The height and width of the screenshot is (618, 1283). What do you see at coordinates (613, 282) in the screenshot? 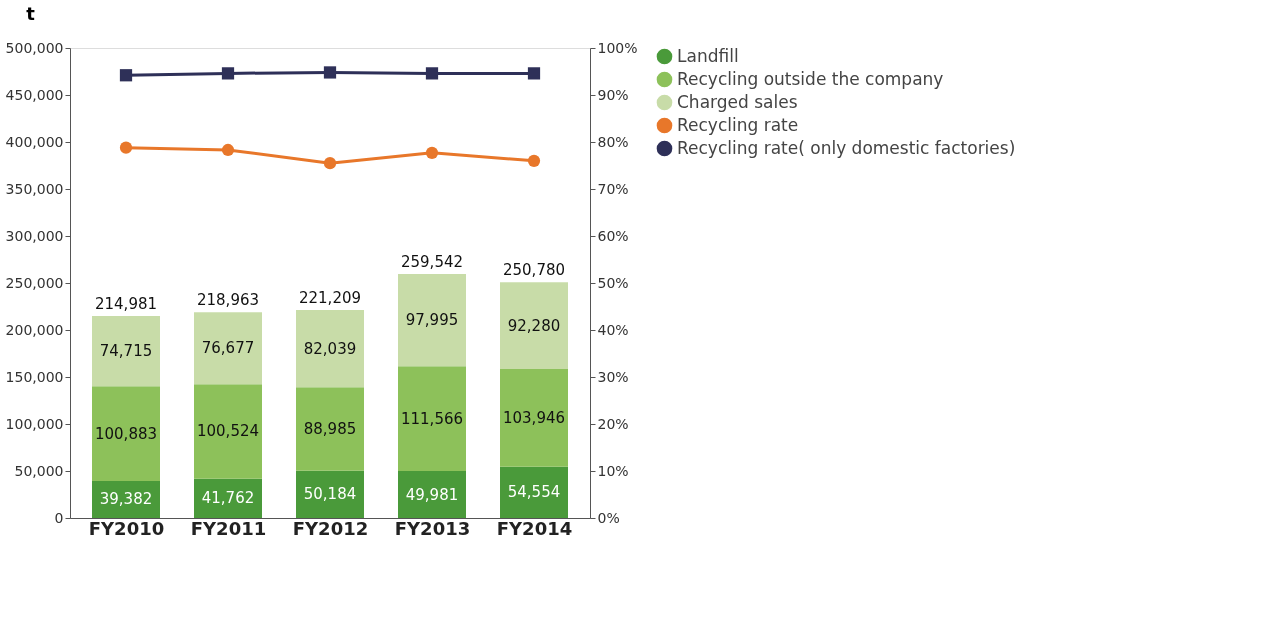
I see `y2-tick-label: 50%` at bounding box center [613, 282].